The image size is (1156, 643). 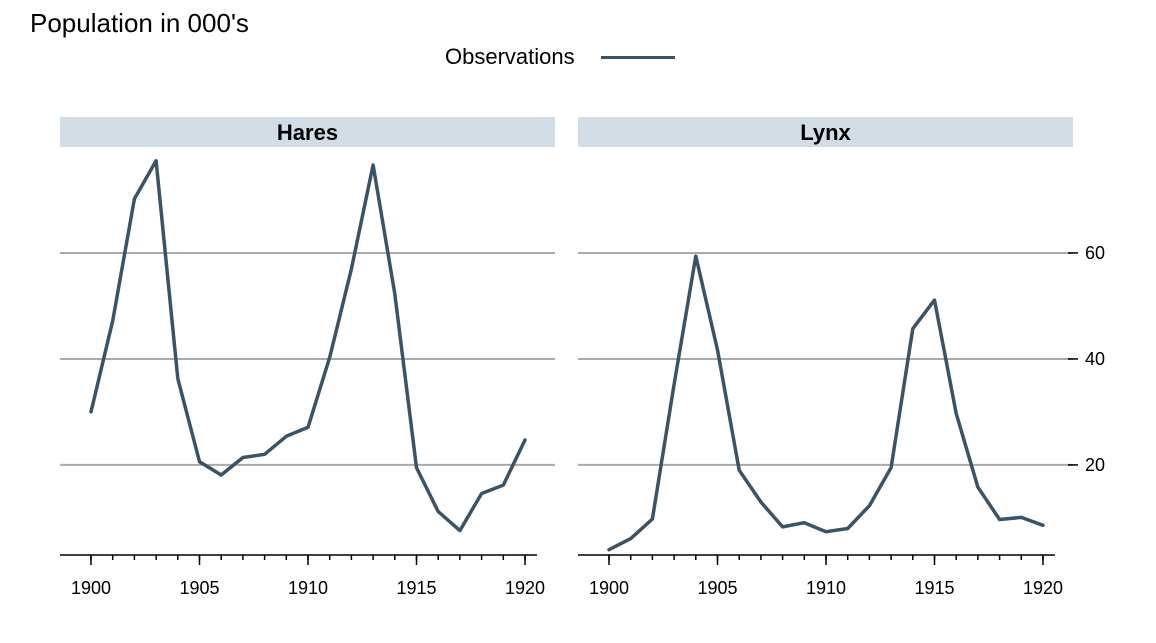 What do you see at coordinates (416, 588) in the screenshot?
I see `x-tick-label-hares-1915: 1915` at bounding box center [416, 588].